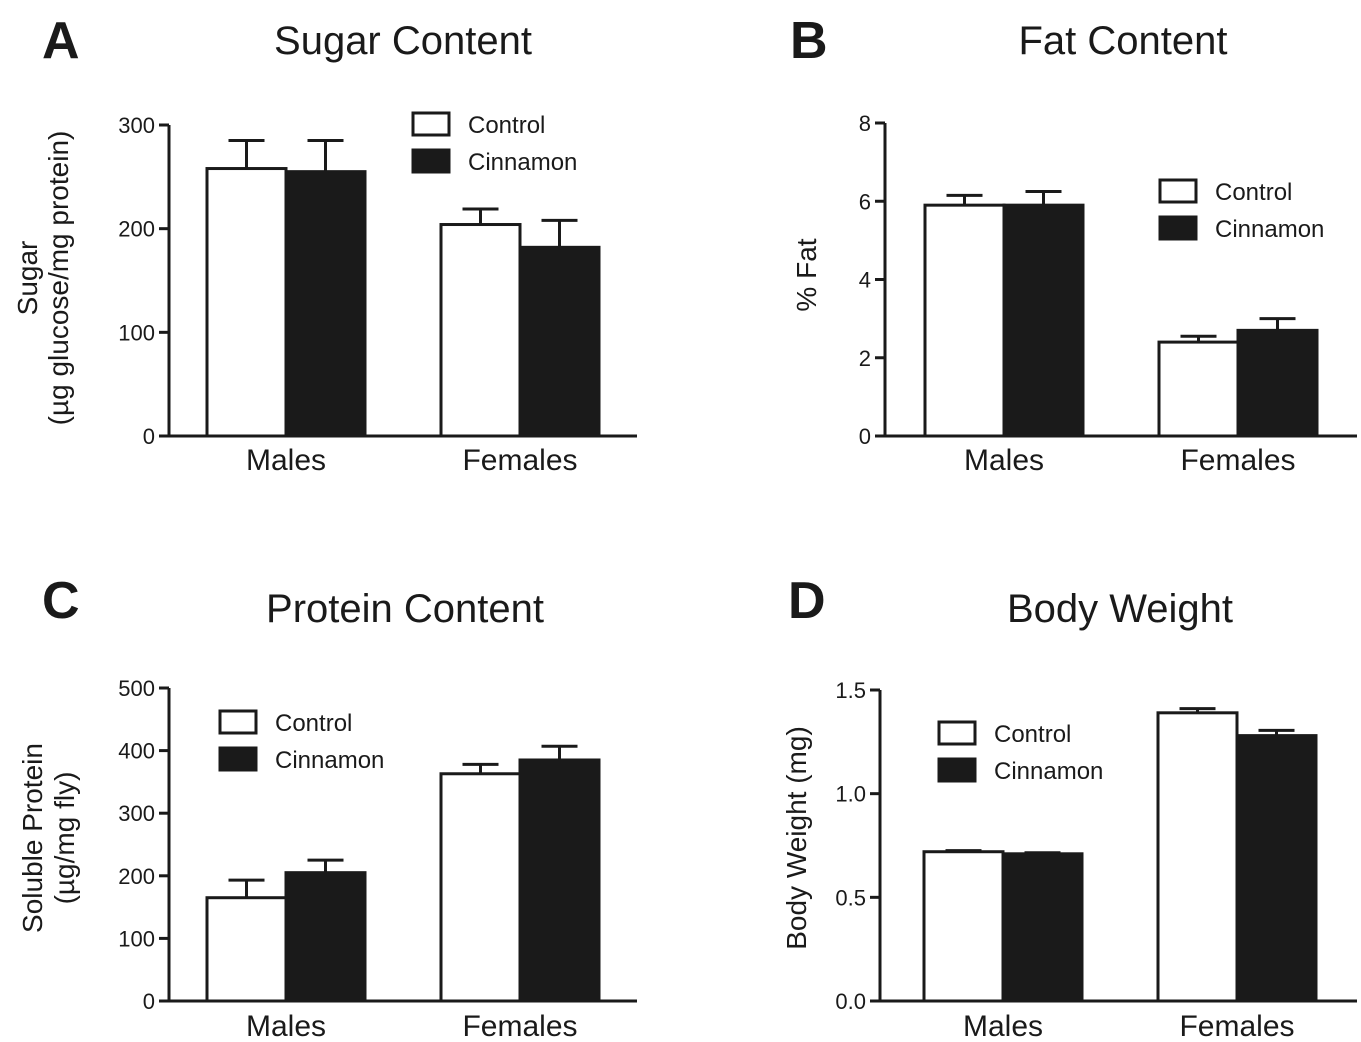 Image resolution: width=1361 pixels, height=1042 pixels. What do you see at coordinates (850, 1001) in the screenshot?
I see `y-tick-label: 0.0` at bounding box center [850, 1001].